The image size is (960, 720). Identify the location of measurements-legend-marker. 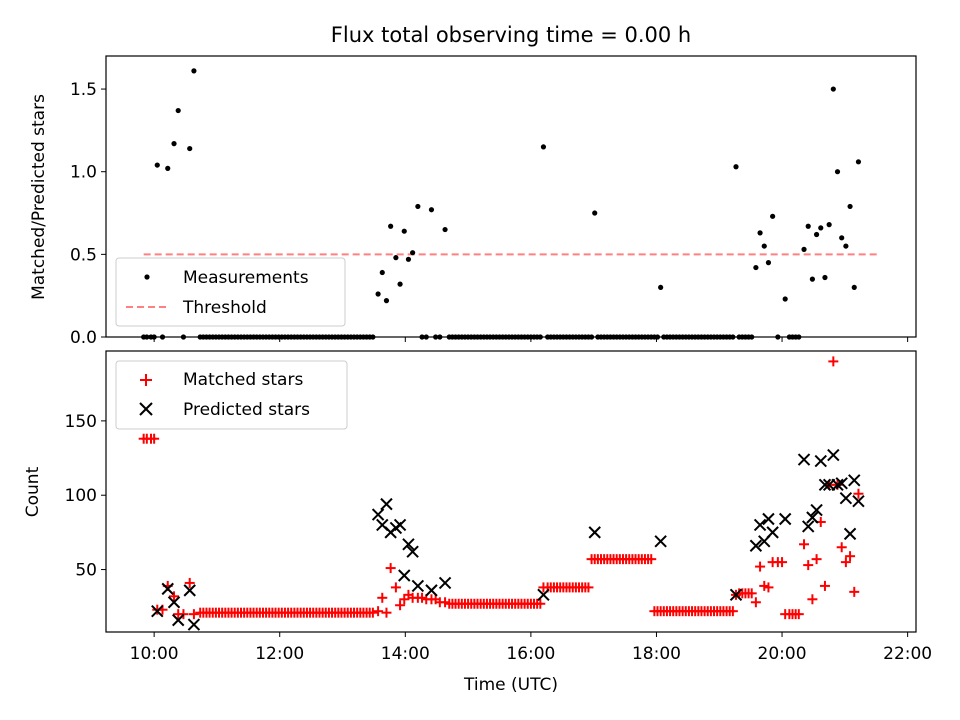
(147, 277).